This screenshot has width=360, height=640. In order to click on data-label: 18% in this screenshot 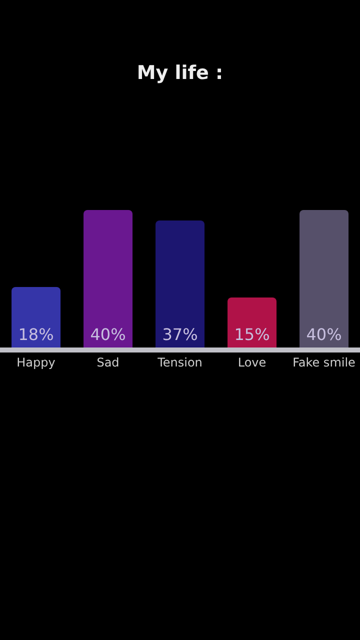, I will do `click(36, 334)`.